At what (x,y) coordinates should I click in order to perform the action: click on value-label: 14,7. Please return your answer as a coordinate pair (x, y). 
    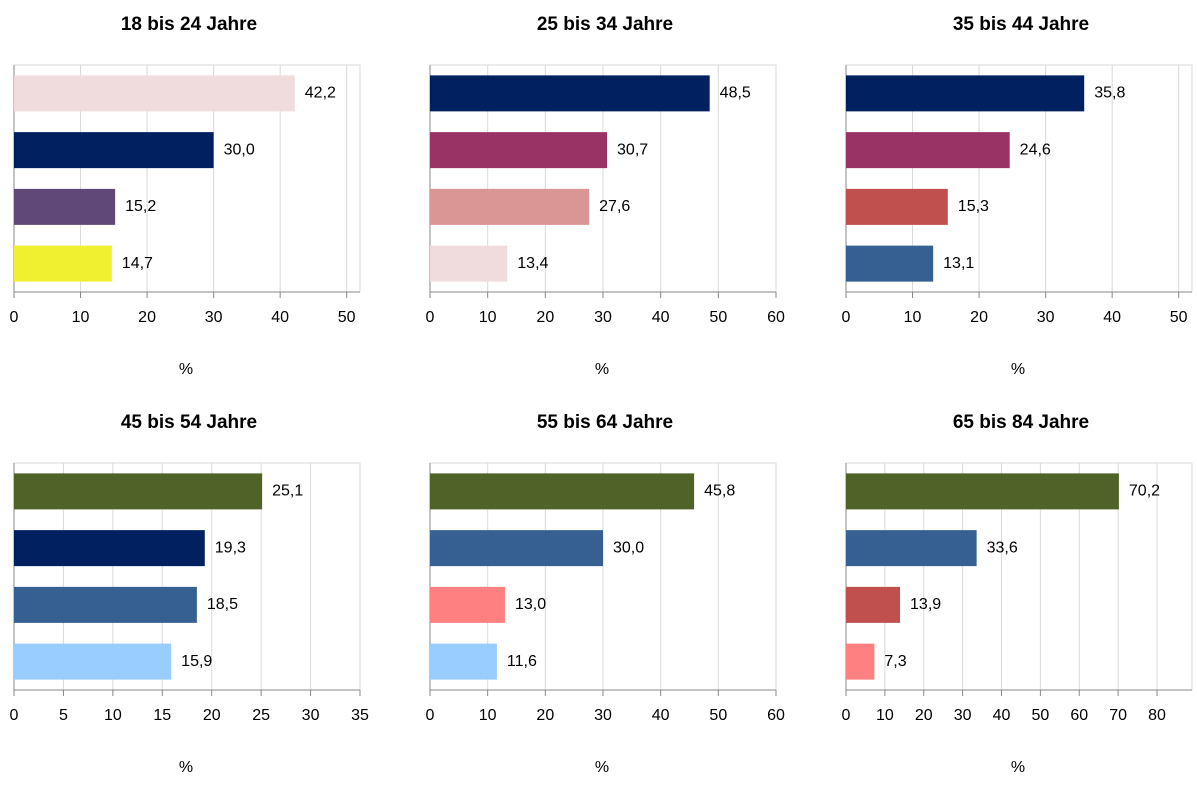
    Looking at the image, I should click on (137, 263).